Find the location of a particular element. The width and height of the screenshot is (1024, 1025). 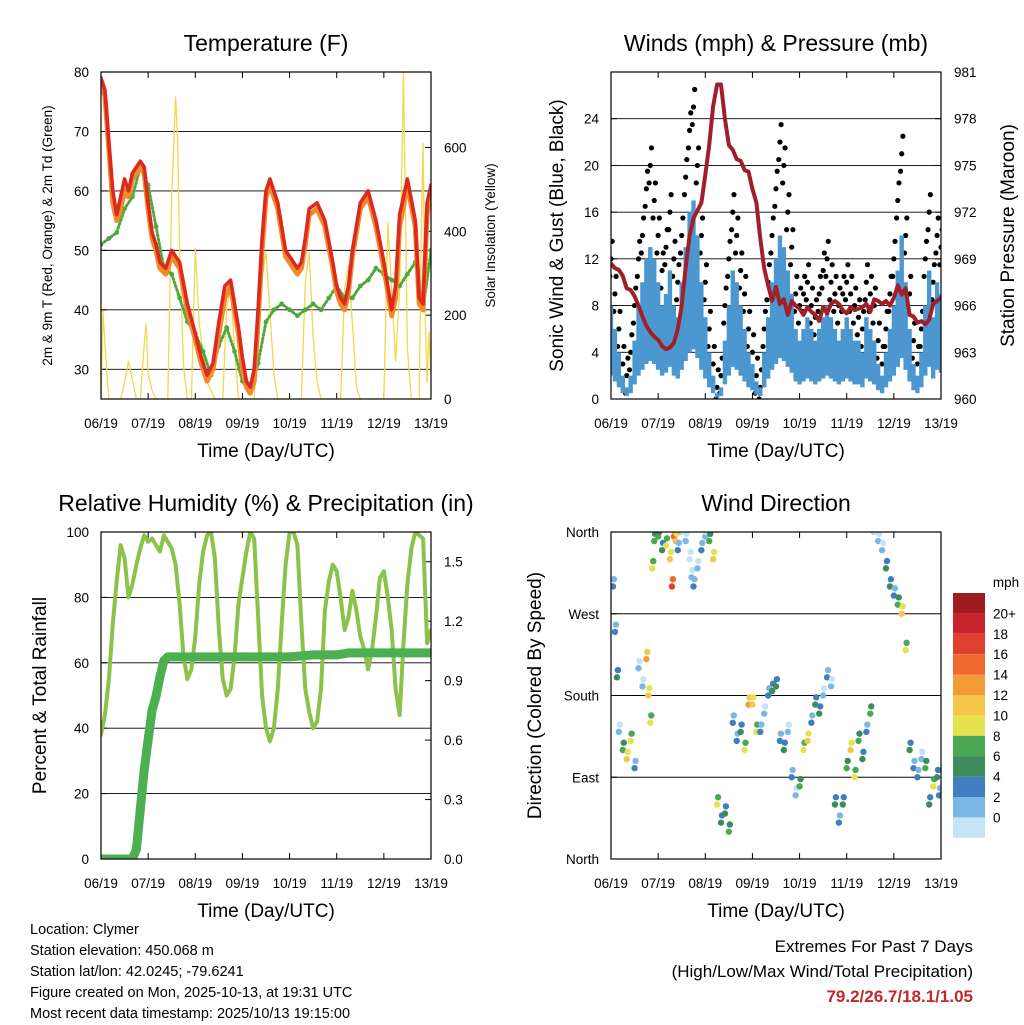

temp-9m-line is located at coordinates (266, 238).